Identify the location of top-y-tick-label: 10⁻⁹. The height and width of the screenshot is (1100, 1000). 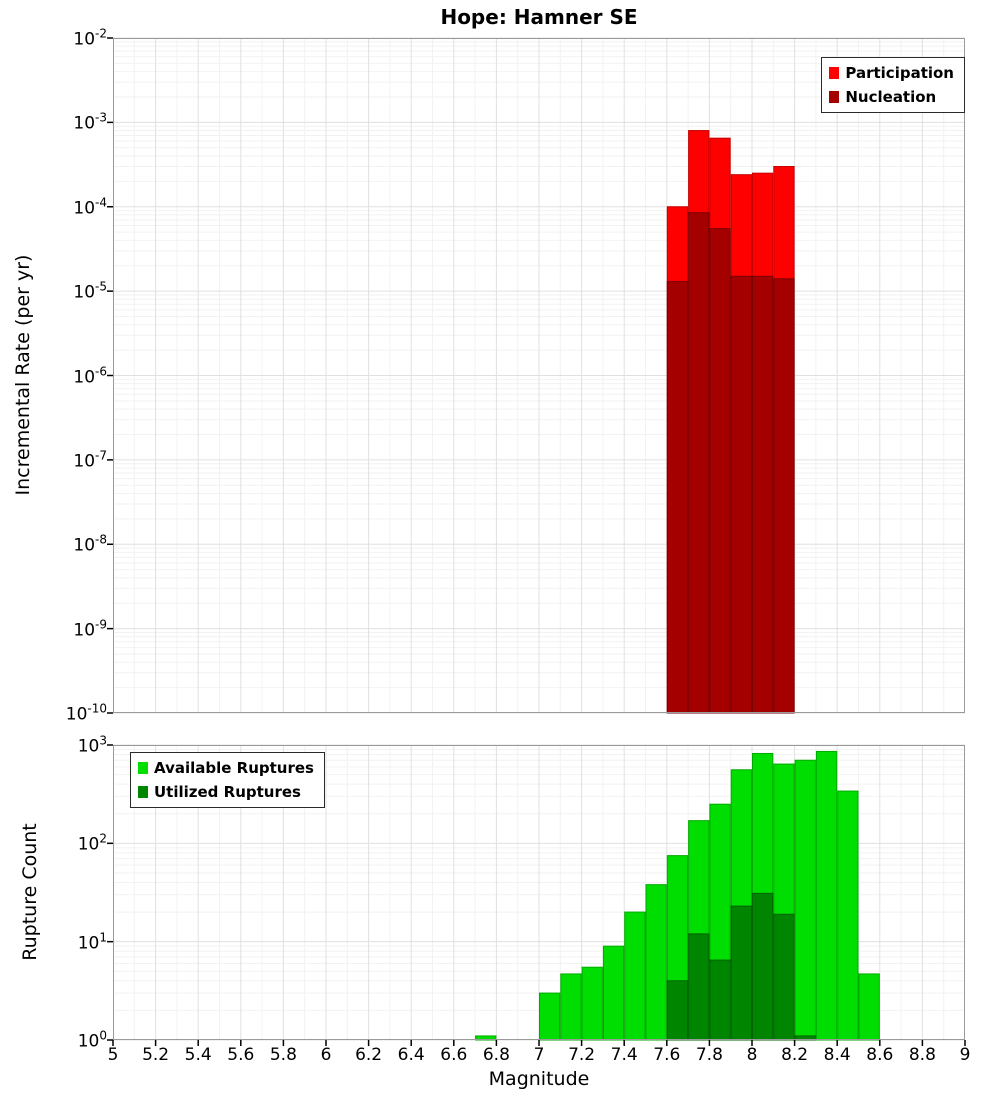
(90, 628).